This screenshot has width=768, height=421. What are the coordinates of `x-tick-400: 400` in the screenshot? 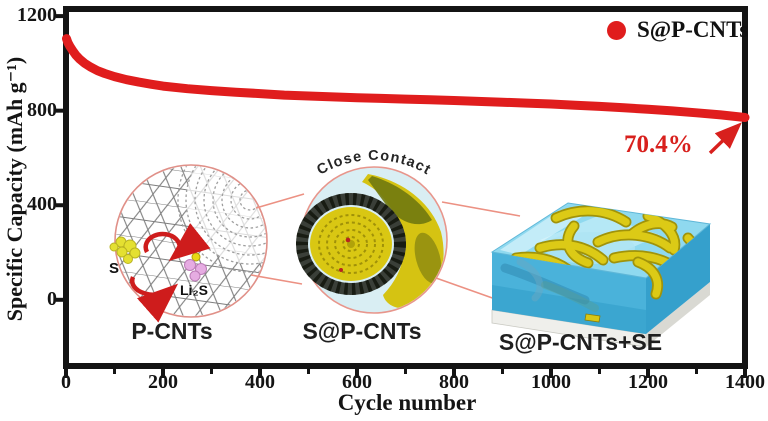 It's located at (260, 382).